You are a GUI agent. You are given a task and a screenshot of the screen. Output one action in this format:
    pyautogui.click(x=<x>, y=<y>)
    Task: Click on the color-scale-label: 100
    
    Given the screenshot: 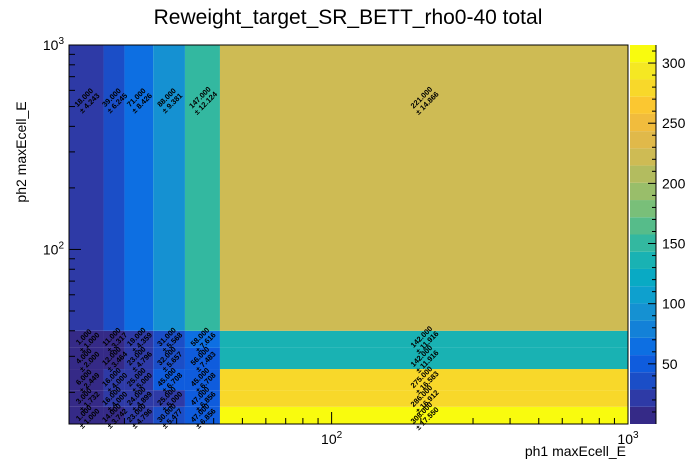 What is the action you would take?
    pyautogui.click(x=674, y=304)
    